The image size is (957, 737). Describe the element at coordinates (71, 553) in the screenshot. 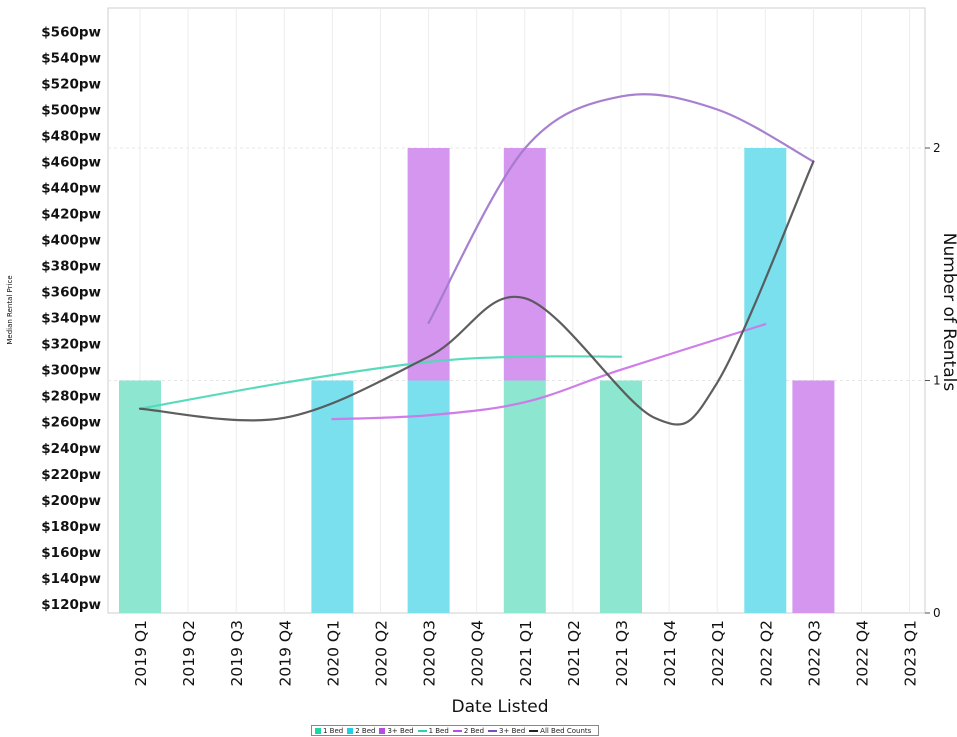

I see `y-tick-label: $160pw` at that location.